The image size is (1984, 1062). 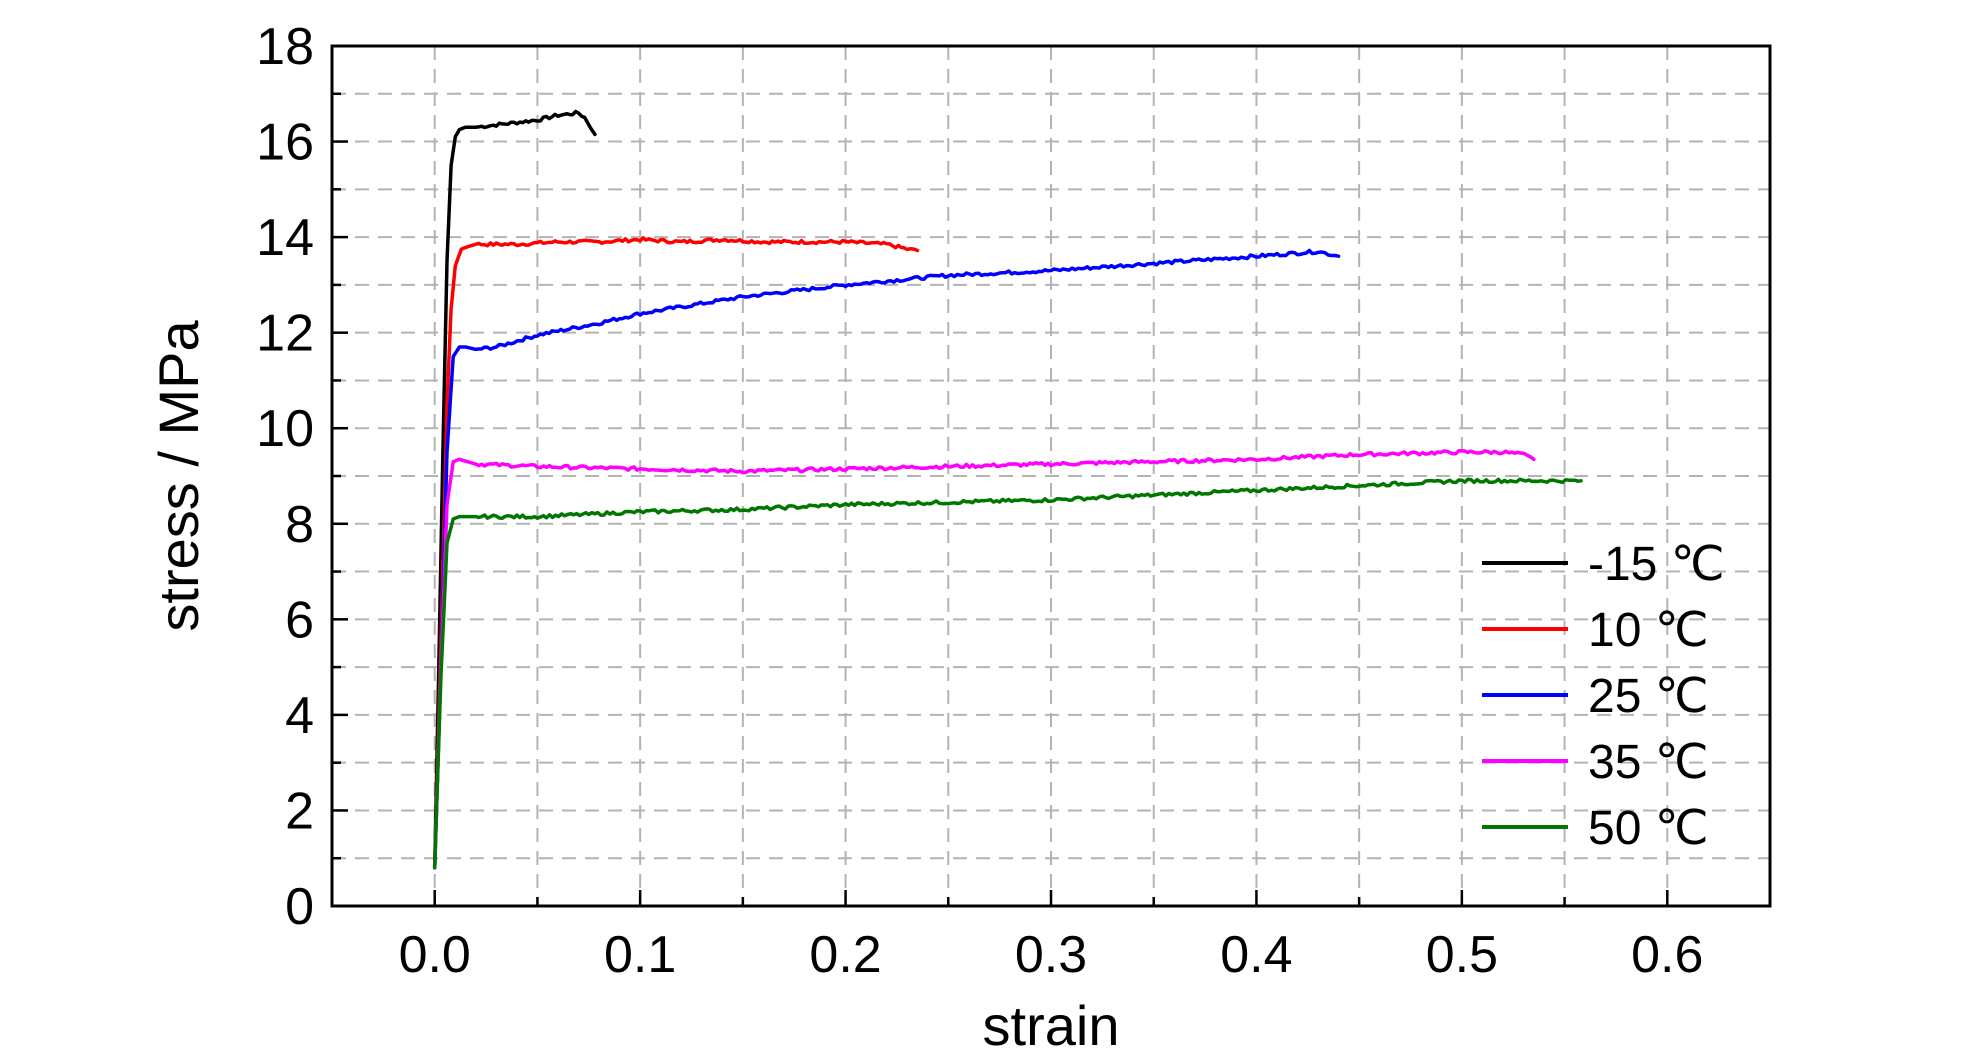 I want to click on legend-label: 10 ℃, so click(x=1648, y=630).